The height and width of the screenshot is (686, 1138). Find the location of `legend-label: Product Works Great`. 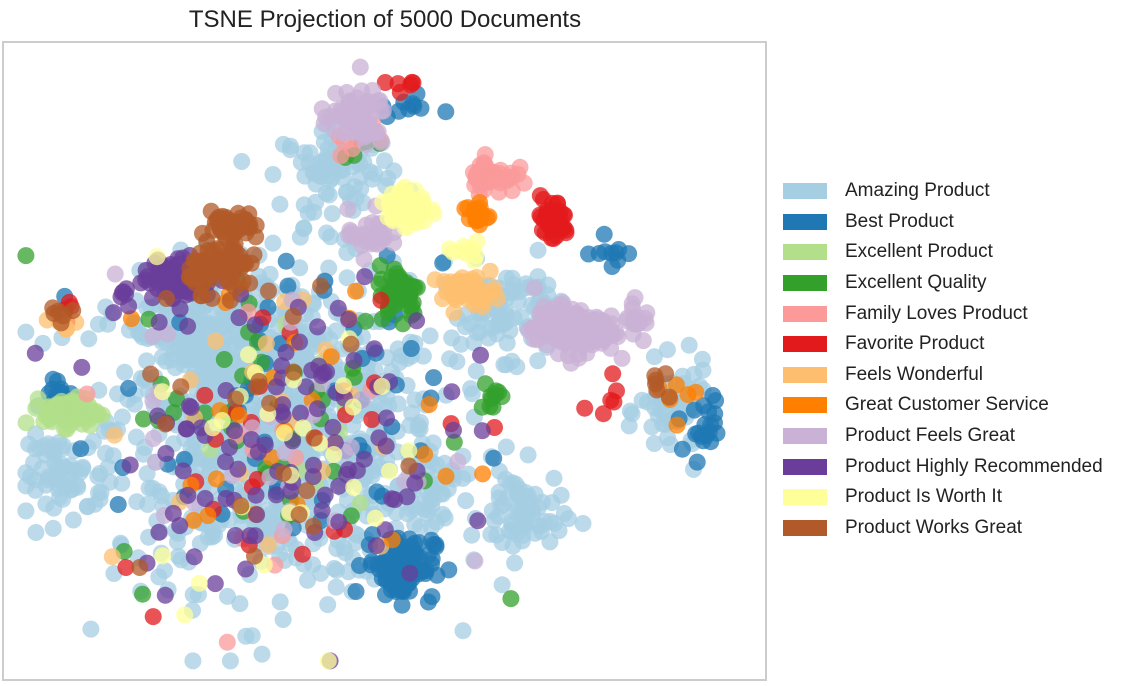

legend-label: Product Works Great is located at coordinates (934, 527).